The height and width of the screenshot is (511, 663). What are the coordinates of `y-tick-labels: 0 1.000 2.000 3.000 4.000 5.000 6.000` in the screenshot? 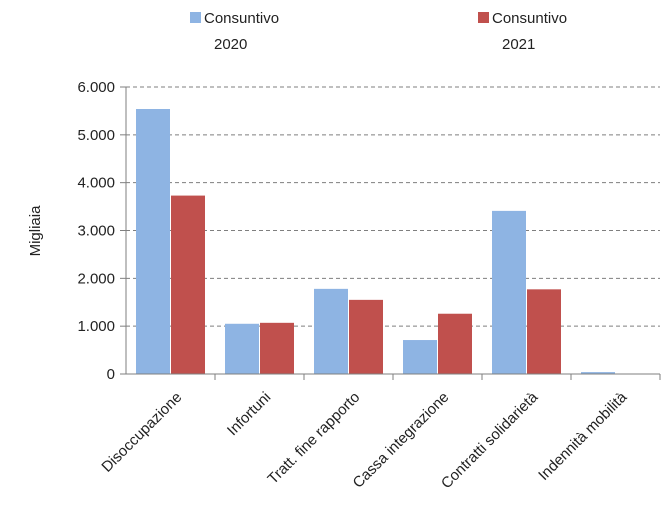 It's located at (96, 231).